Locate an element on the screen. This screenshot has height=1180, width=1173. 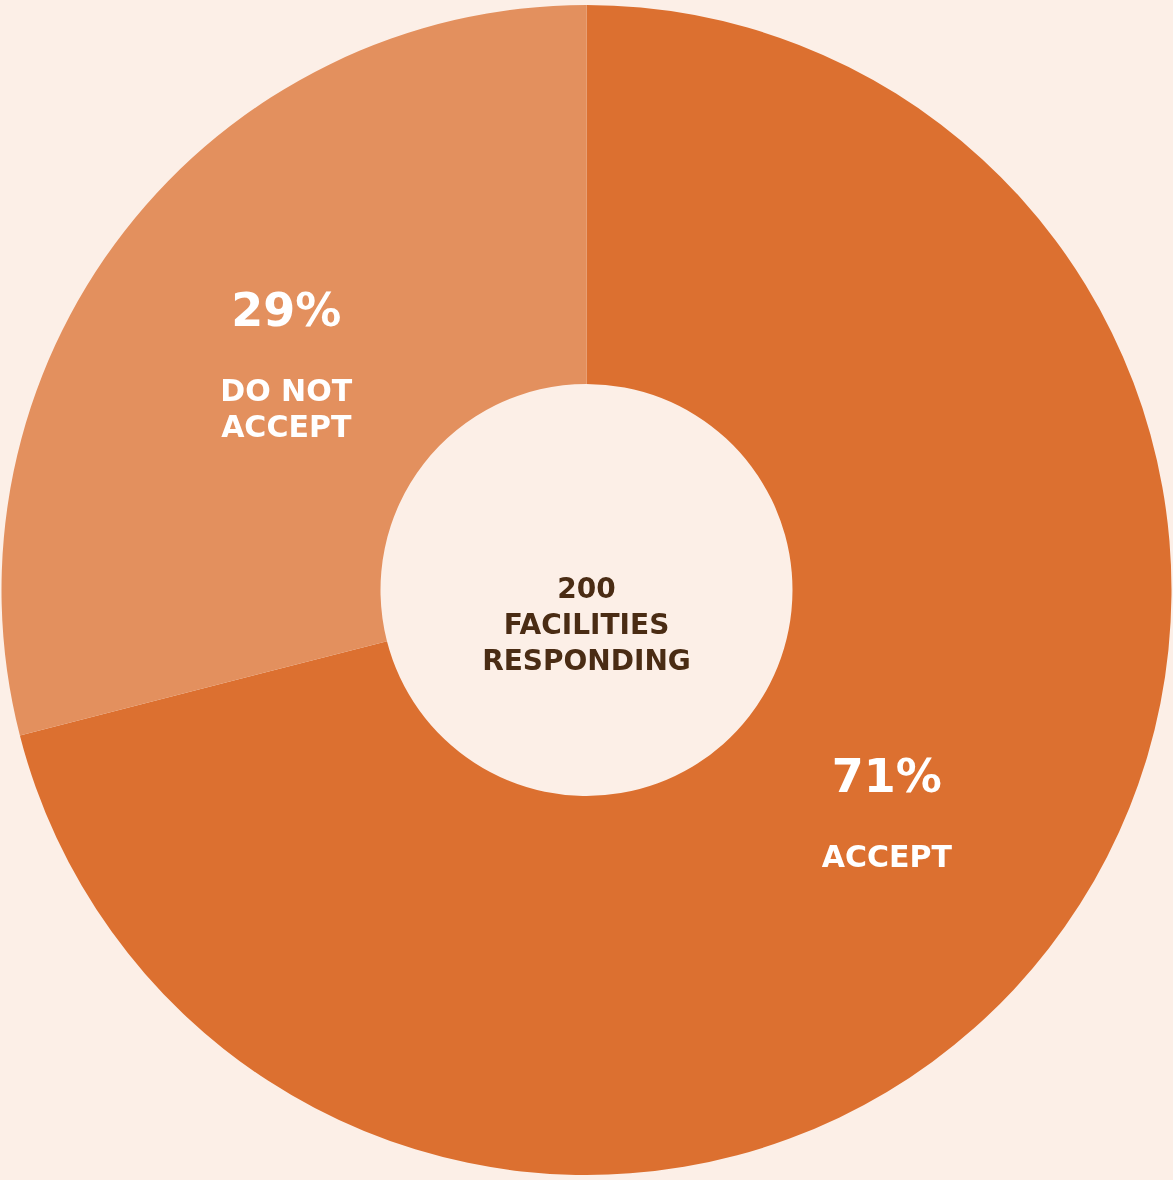
text: 200 FACILITIES RESPONDING is located at coordinates (586, 624).